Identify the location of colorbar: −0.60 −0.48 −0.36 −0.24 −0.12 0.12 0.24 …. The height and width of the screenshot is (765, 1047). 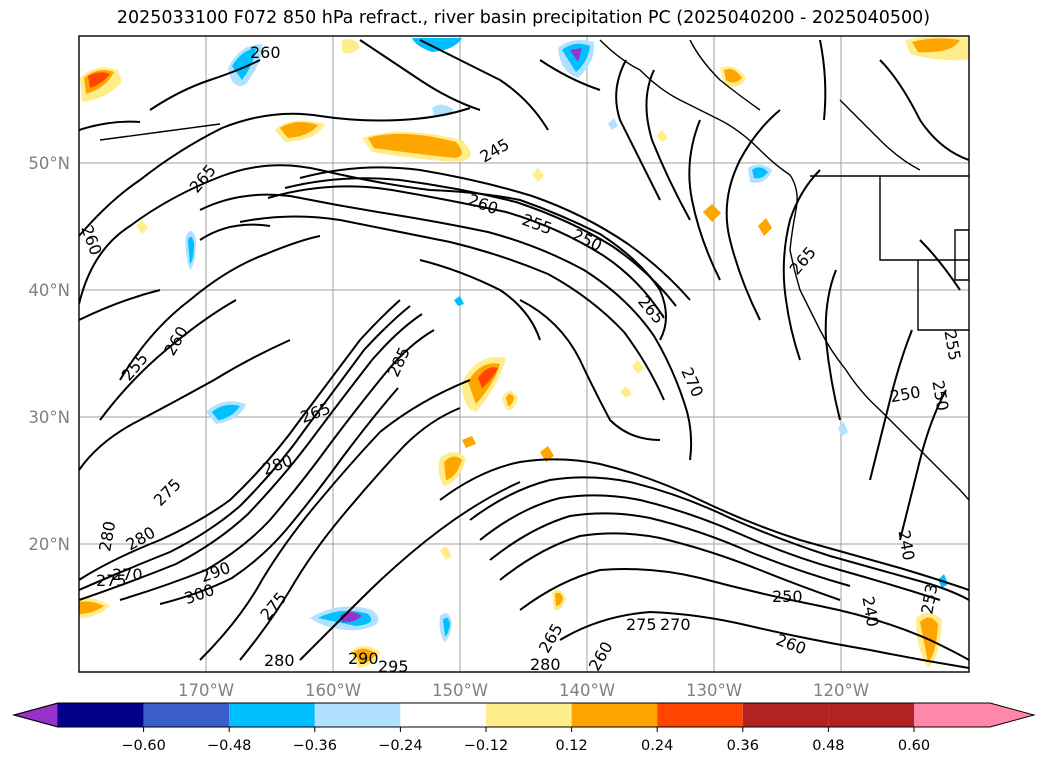
(524, 728).